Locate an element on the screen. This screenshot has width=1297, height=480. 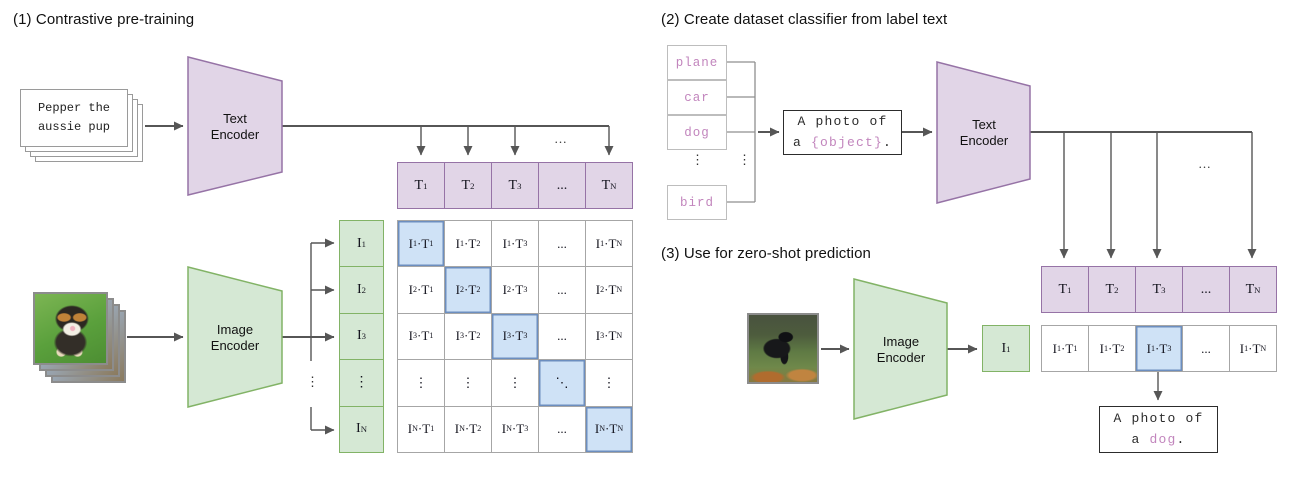
matrix-cell: I 3 ·T 2 is located at coordinates (468, 336).